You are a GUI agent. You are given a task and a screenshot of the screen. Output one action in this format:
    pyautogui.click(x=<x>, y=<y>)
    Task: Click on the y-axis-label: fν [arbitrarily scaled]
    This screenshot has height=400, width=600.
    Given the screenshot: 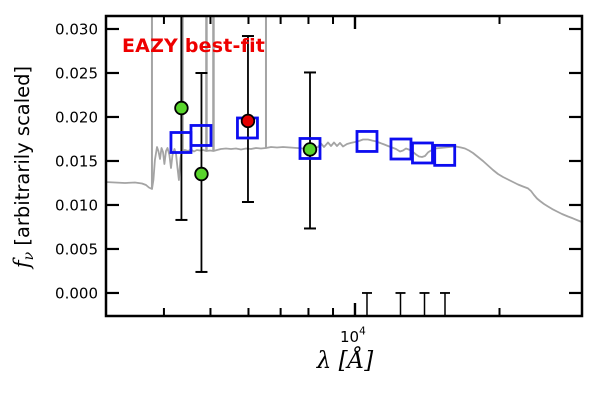 What is the action you would take?
    pyautogui.click(x=23, y=167)
    